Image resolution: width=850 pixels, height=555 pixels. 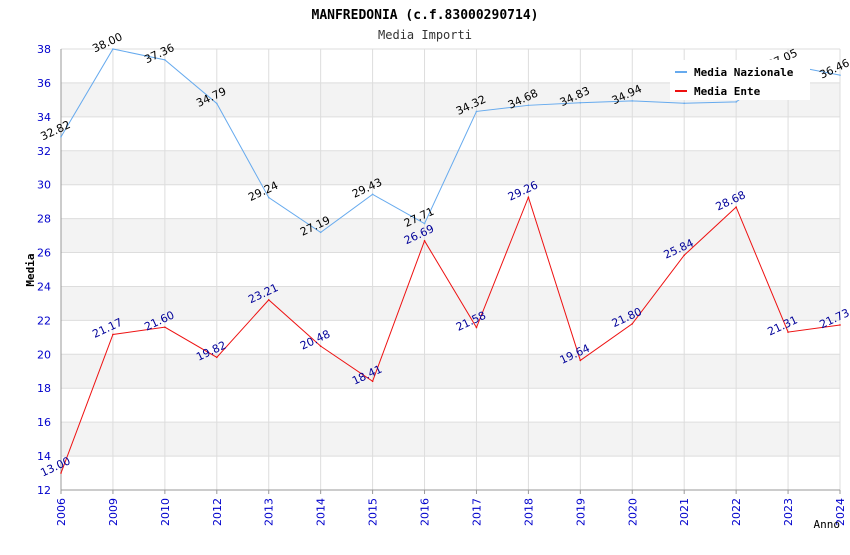 What do you see at coordinates (165, 512) in the screenshot?
I see `x-tick-label: 2010` at bounding box center [165, 512].